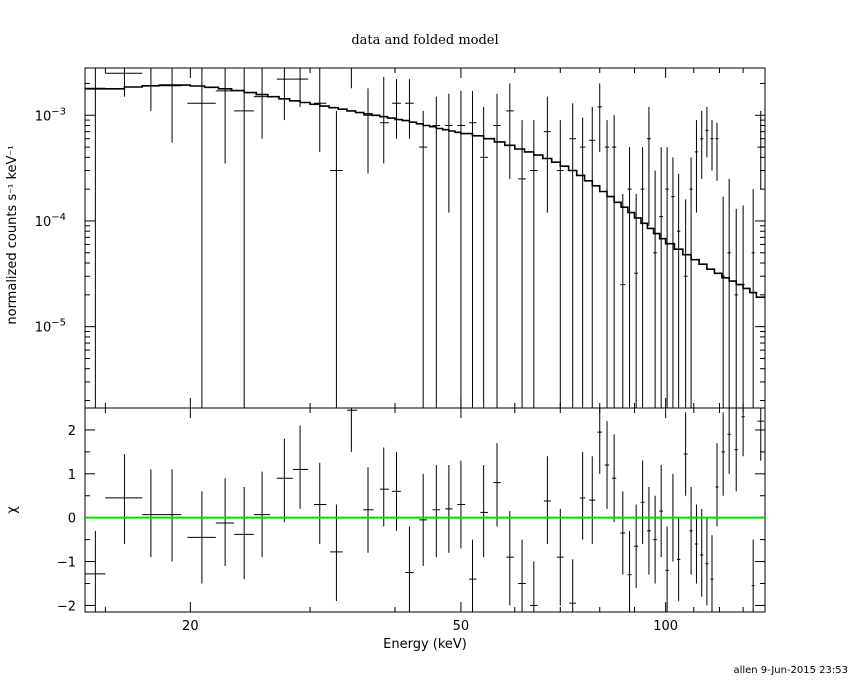 Image resolution: width=850 pixels, height=680 pixels. Describe the element at coordinates (72, 475) in the screenshot. I see `y-tick-label: 1` at that location.